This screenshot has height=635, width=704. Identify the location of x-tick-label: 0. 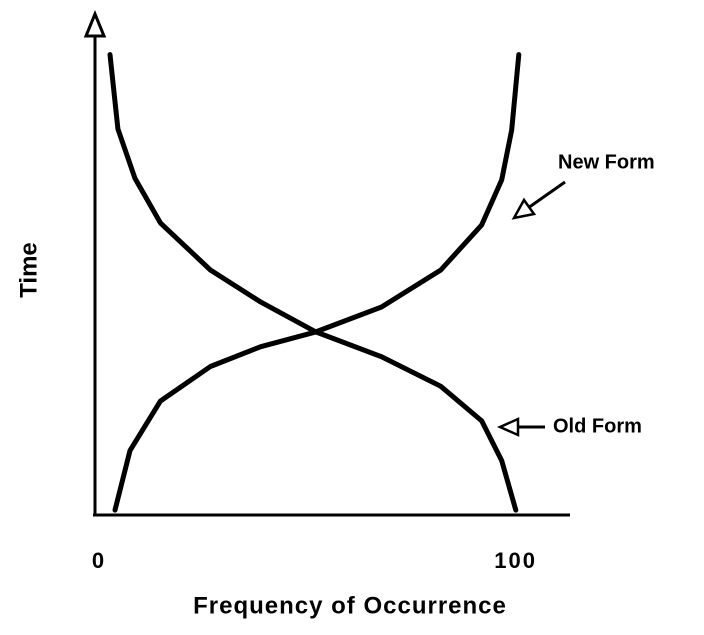
(99, 560).